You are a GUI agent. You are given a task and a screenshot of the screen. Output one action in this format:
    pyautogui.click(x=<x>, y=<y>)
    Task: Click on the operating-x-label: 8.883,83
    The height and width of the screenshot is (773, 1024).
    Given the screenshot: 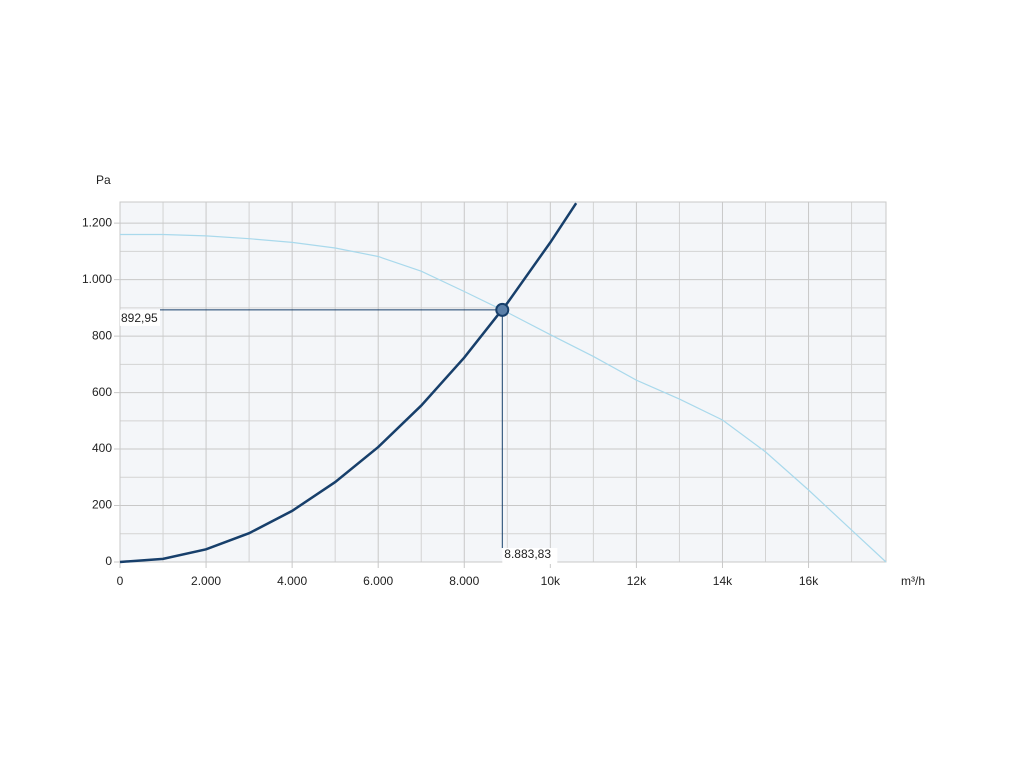 What is the action you would take?
    pyautogui.click(x=527, y=554)
    